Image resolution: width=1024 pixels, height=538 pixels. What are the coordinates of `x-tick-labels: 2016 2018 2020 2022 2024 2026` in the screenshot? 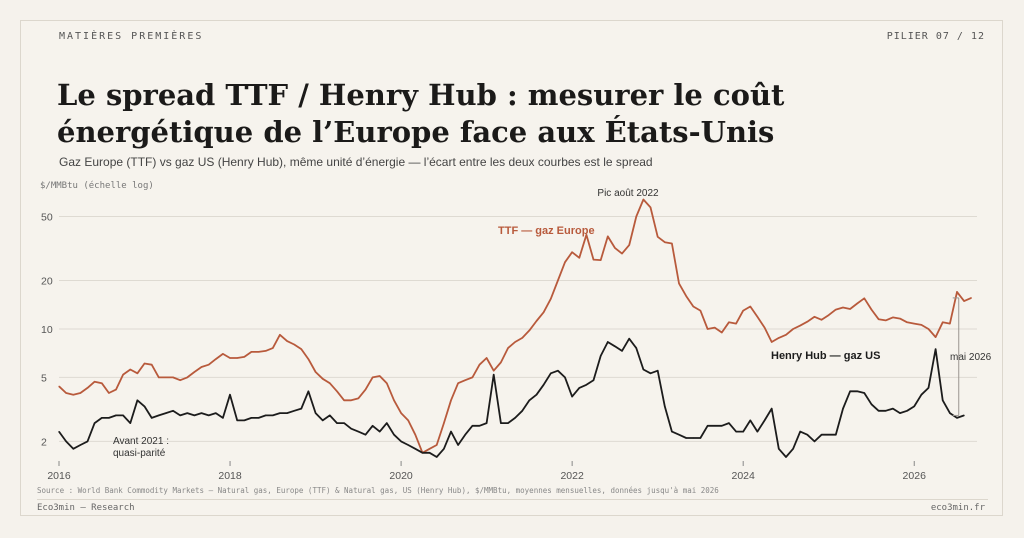 It's located at (486, 476).